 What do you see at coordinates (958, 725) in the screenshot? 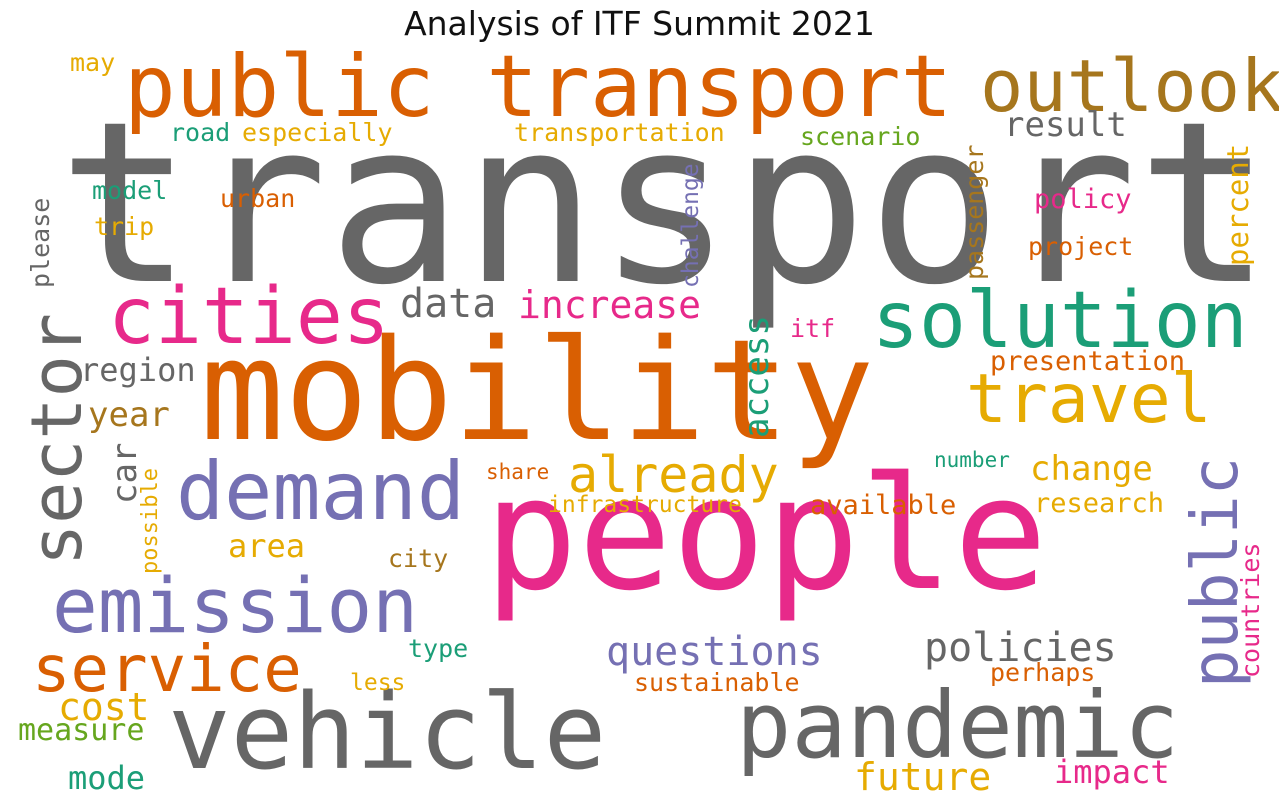
I see `word-pandemic: pandemic` at bounding box center [958, 725].